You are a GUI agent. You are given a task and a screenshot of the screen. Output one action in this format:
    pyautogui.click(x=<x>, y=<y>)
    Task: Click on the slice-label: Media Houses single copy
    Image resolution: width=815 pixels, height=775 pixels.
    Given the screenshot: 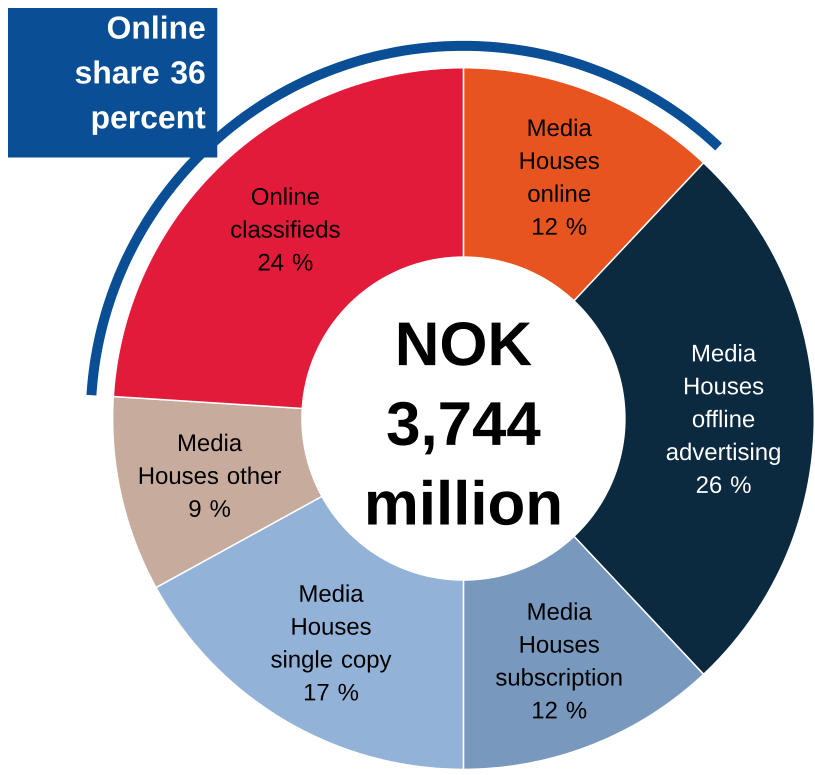 What is the action you would take?
    pyautogui.click(x=331, y=628)
    